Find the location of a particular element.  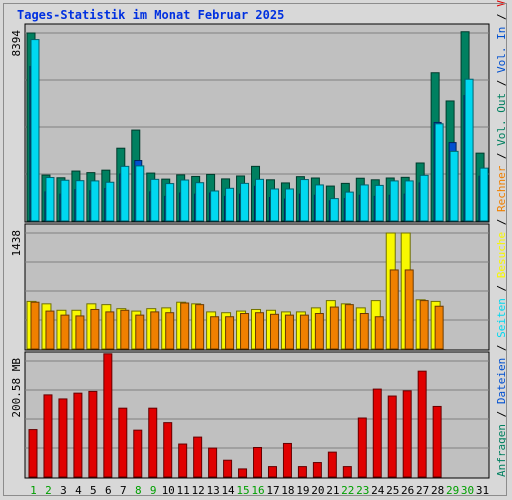

legend-volumen: Volumen is located at coordinates (501, 3).